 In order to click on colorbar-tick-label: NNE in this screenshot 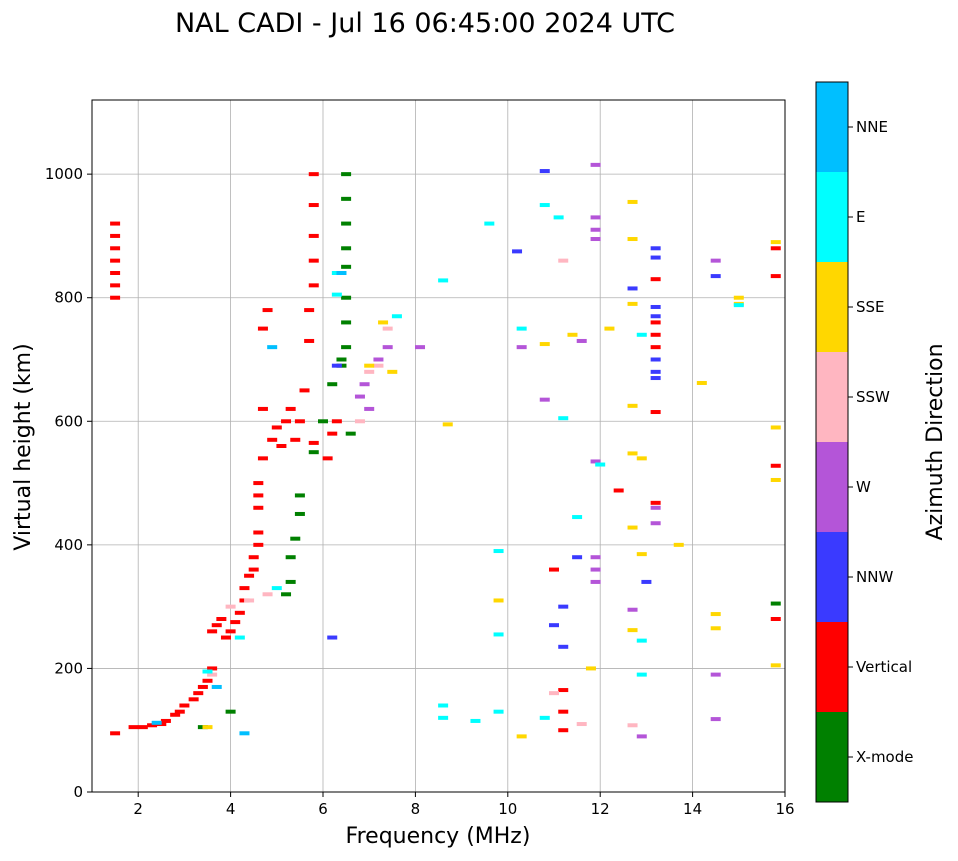, I will do `click(872, 127)`.